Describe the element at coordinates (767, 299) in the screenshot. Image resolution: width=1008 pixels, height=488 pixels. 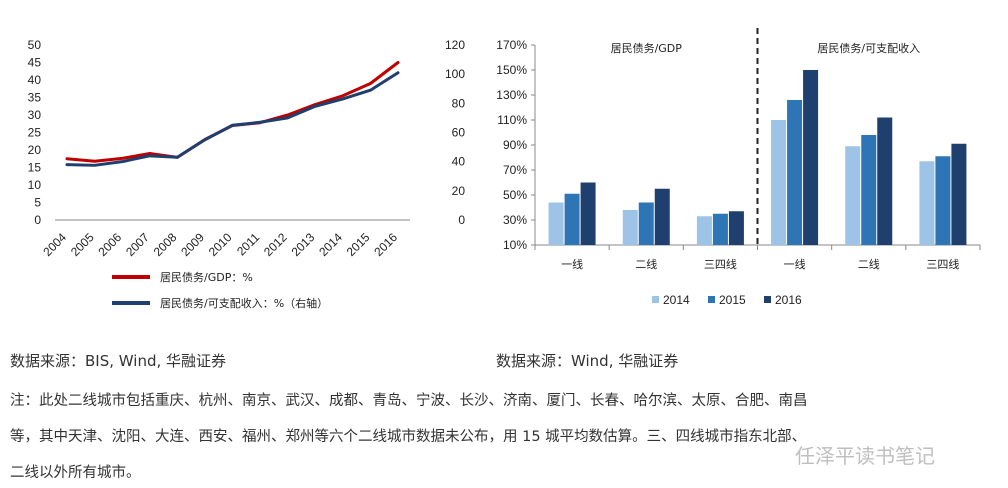
I see `legend-swatch-2016` at that location.